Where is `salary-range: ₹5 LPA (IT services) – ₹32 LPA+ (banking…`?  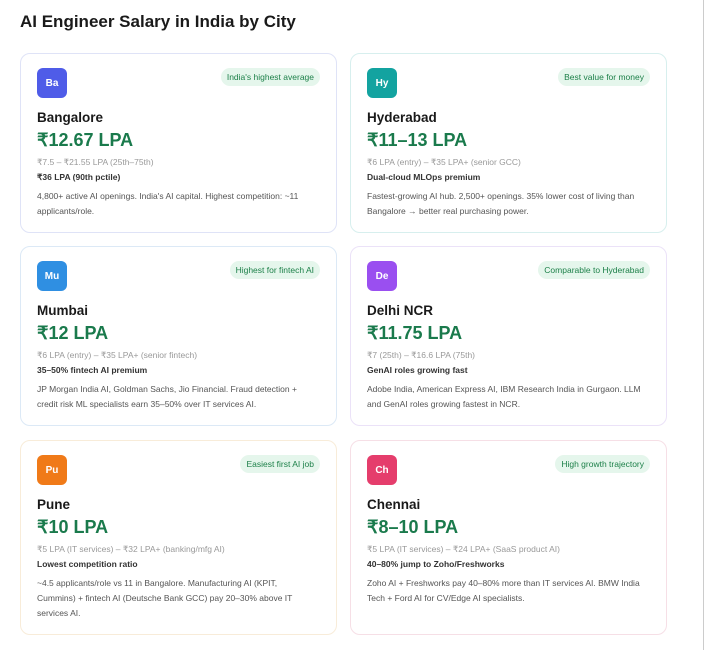
salary-range: ₹5 LPA (IT services) – ₹32 LPA+ (banking… is located at coordinates (131, 549).